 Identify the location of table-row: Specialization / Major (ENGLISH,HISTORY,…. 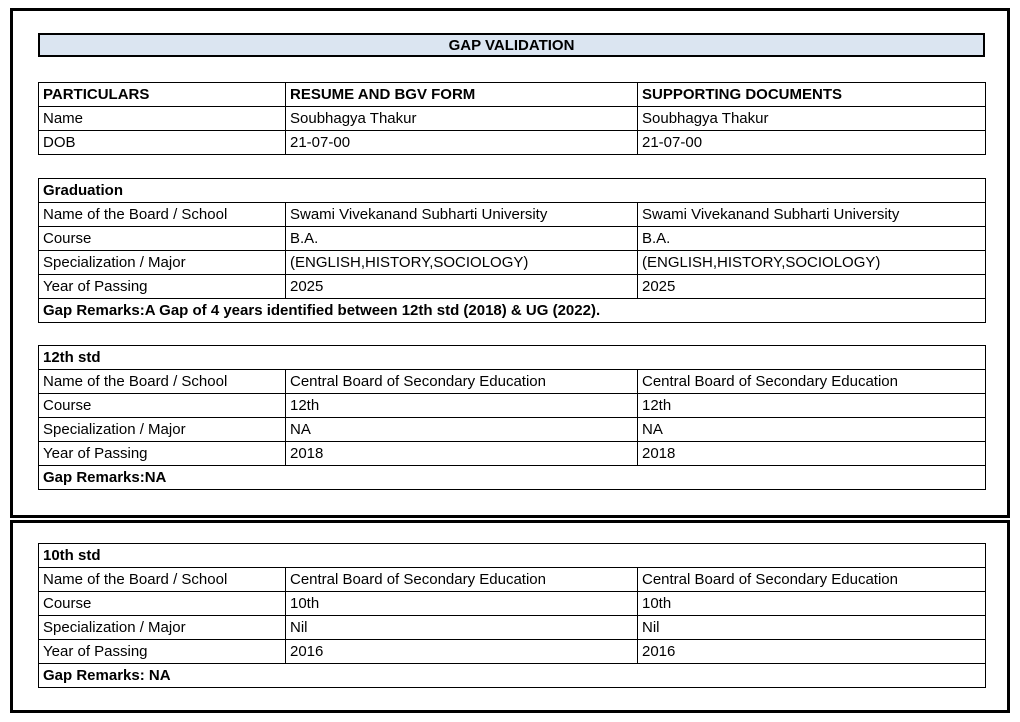
(512, 262).